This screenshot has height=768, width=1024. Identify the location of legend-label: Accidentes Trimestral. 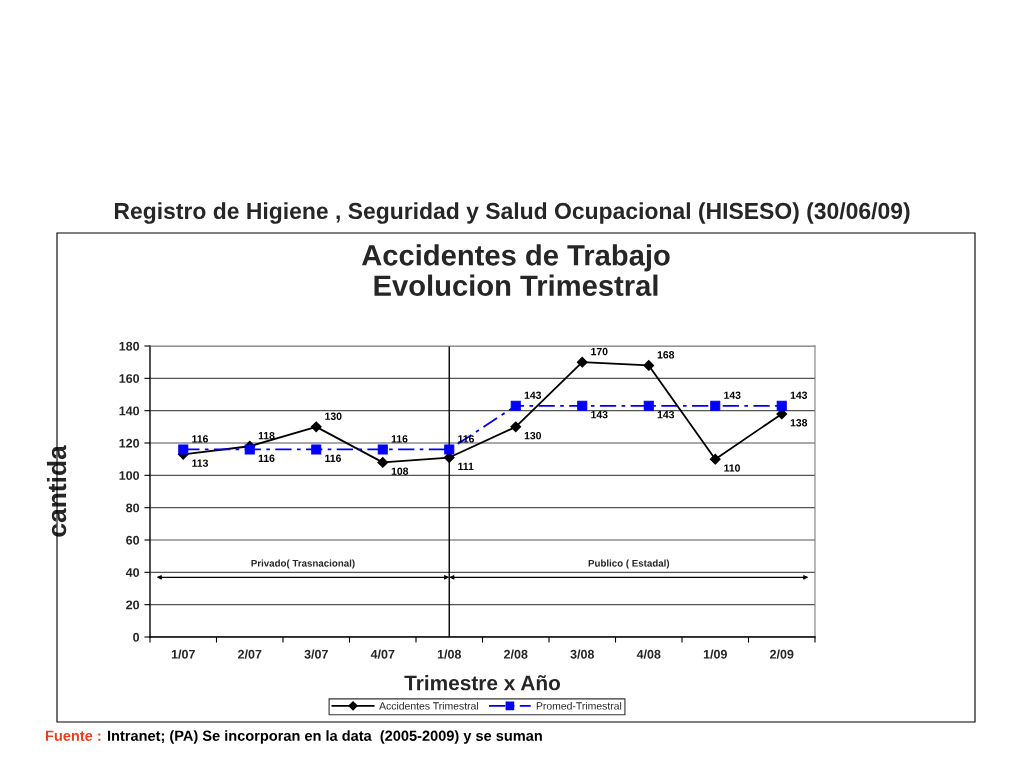
(428, 705).